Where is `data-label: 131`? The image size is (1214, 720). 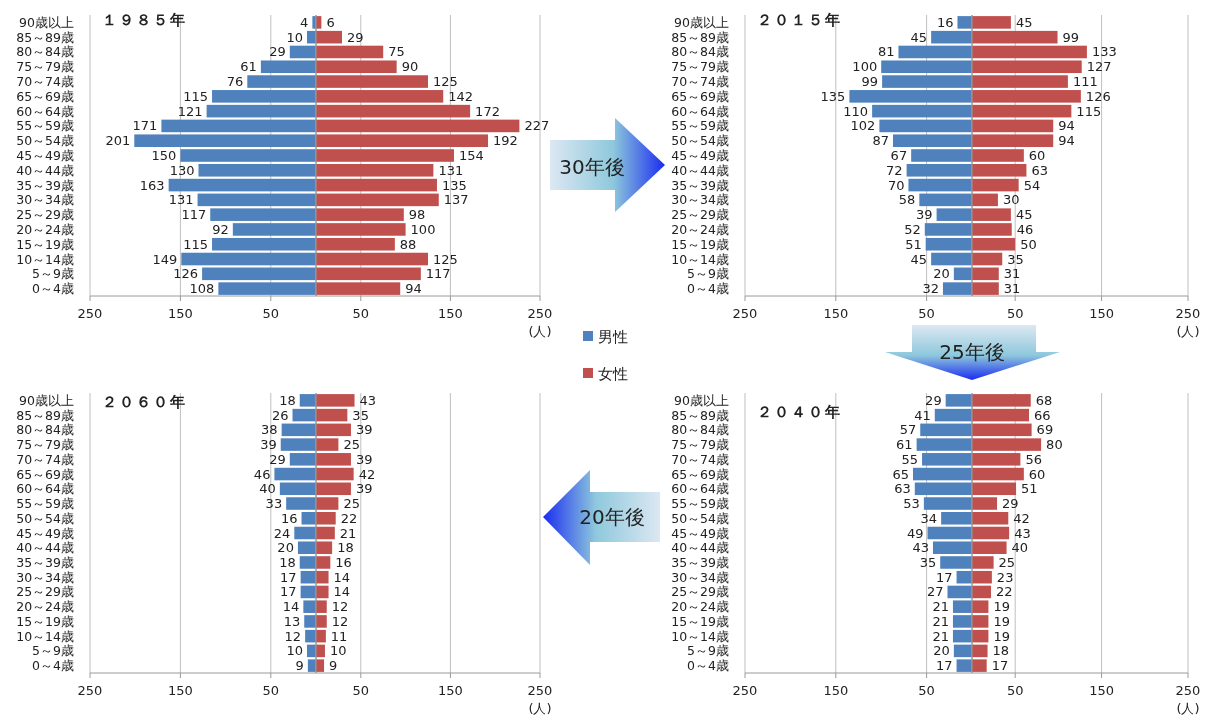 data-label: 131 is located at coordinates (181, 200).